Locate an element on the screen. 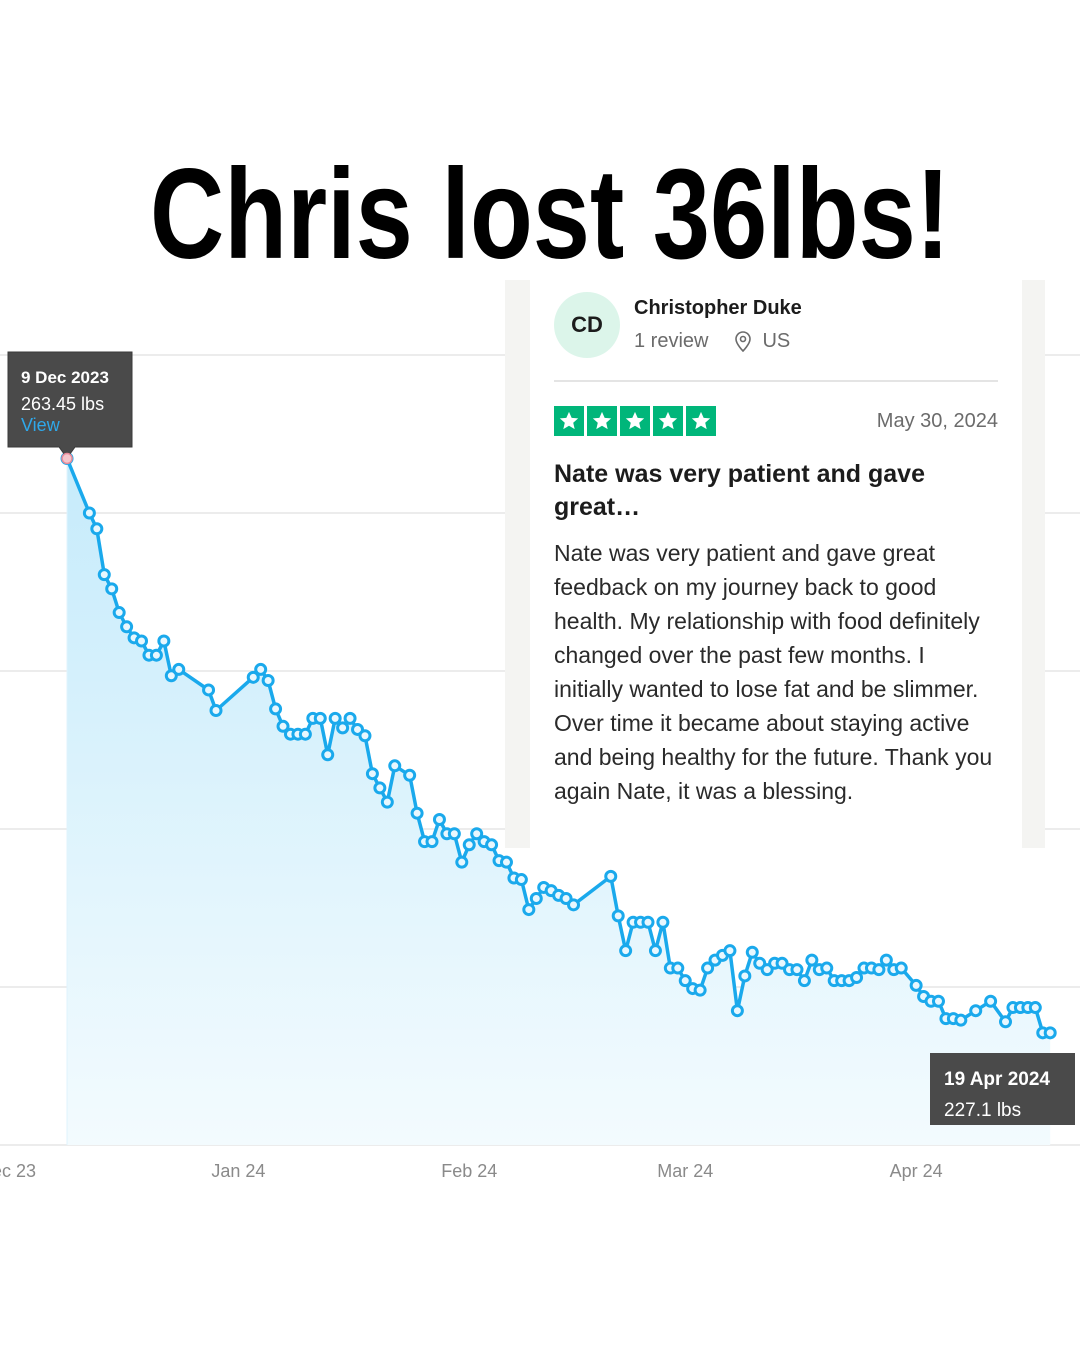 The image size is (1080, 1350). reviewer-name: Christopher Duke is located at coordinates (718, 308).